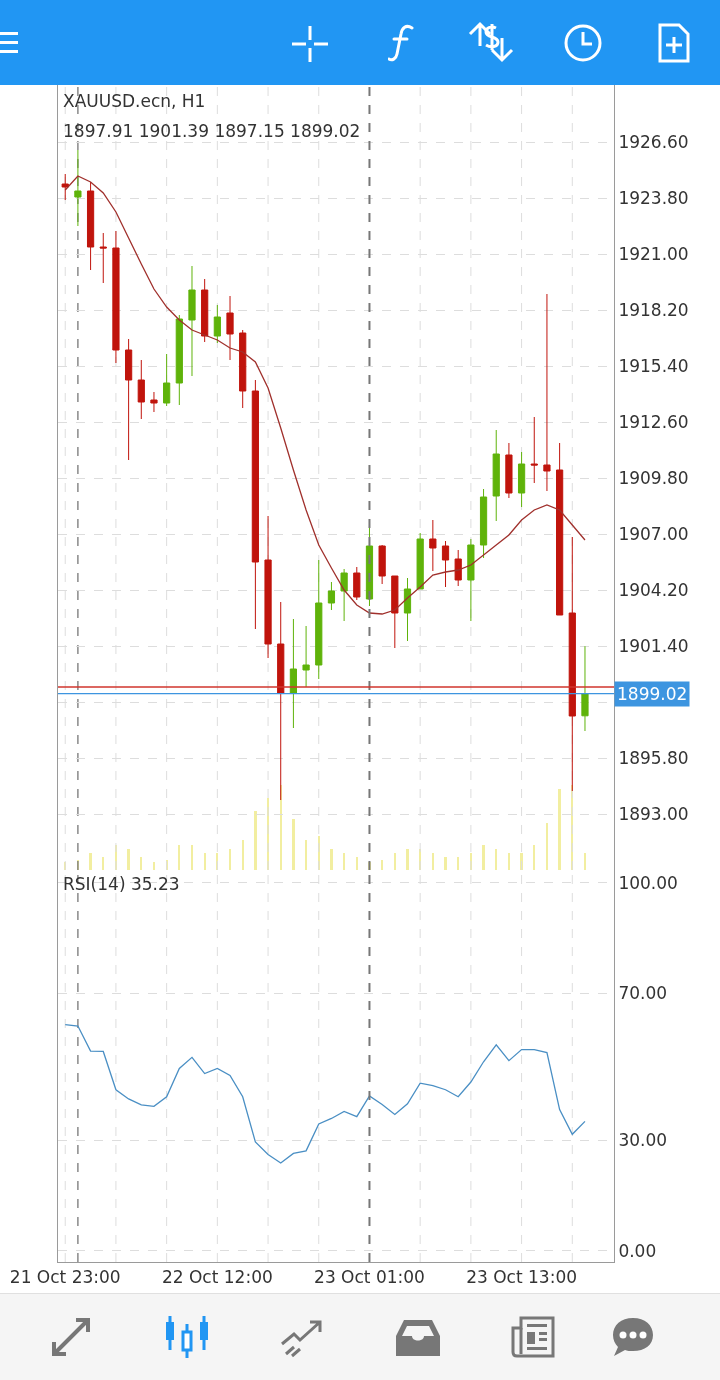 The height and width of the screenshot is (1380, 720). I want to click on text: 1897.91 1901.39 1897.15 1899.02, so click(212, 131).